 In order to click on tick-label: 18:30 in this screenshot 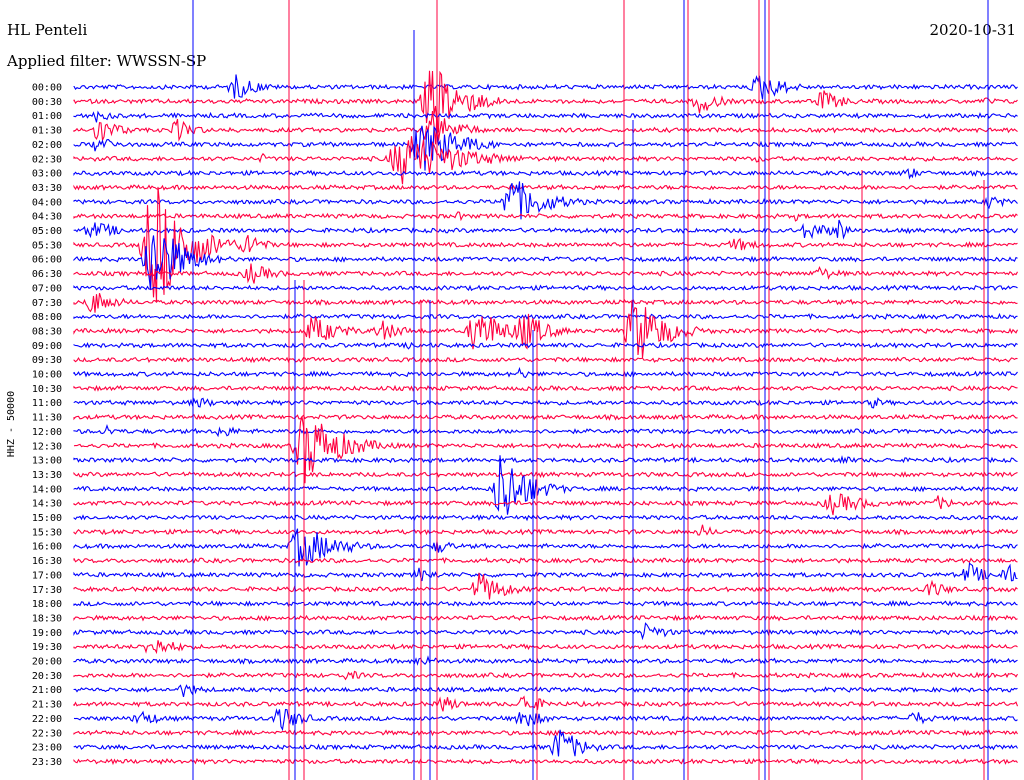, I will do `click(47, 618)`.